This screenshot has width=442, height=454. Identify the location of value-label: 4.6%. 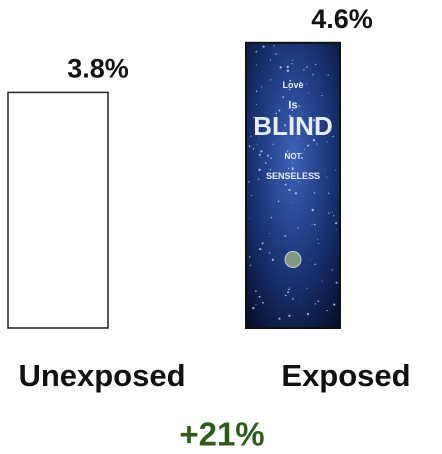
(342, 19).